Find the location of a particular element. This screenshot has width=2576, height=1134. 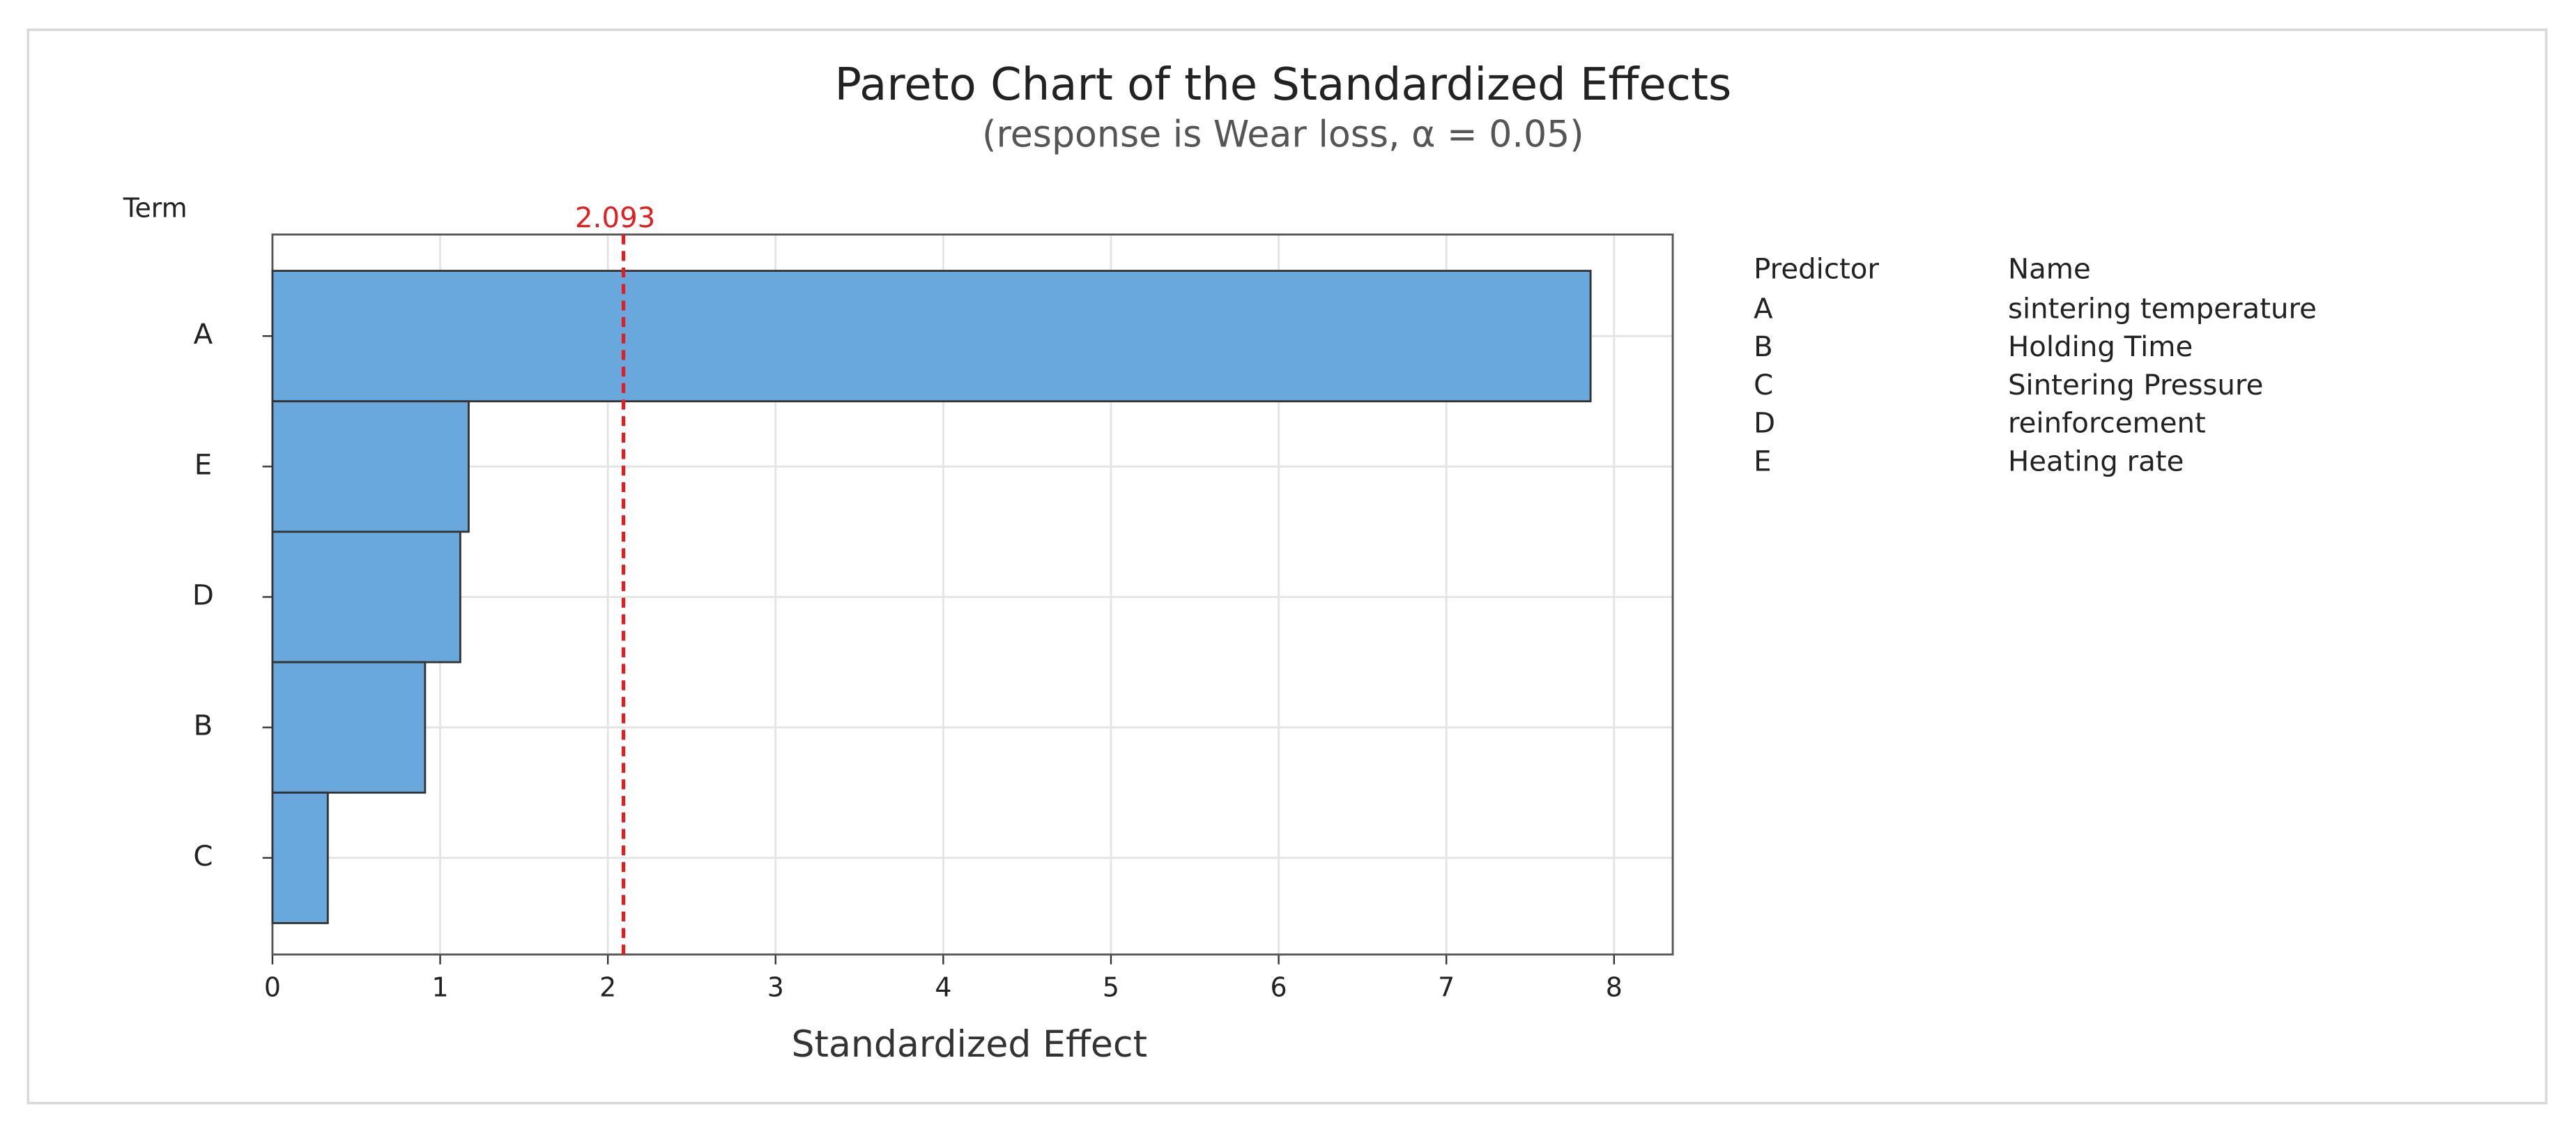

table-header: Name is located at coordinates (2049, 270).